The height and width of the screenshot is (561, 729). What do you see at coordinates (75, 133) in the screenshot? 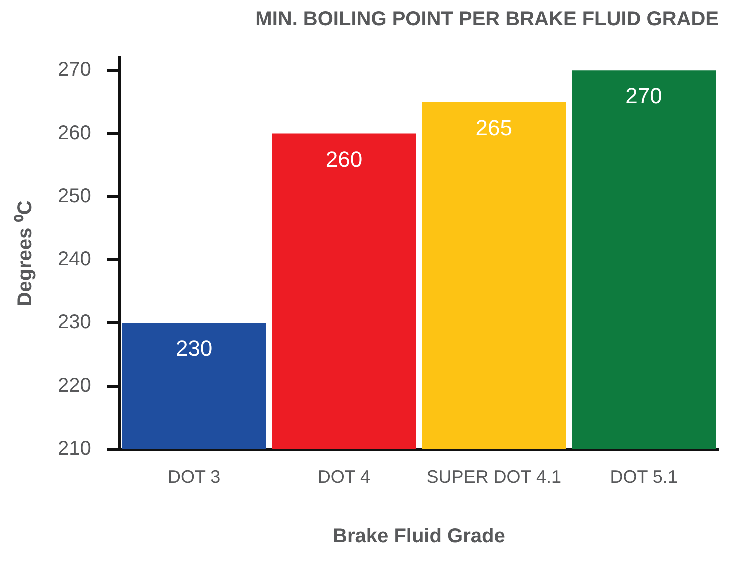
I see `y-tick-label: 260` at bounding box center [75, 133].